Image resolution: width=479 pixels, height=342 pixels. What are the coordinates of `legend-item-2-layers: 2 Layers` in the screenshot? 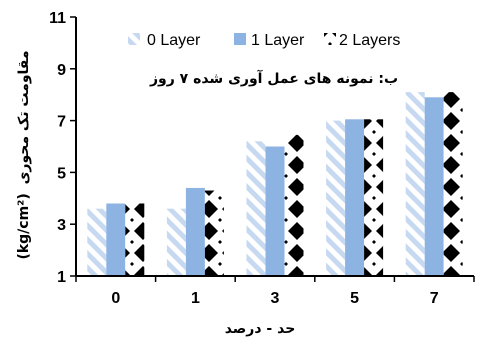 It's located at (362, 40).